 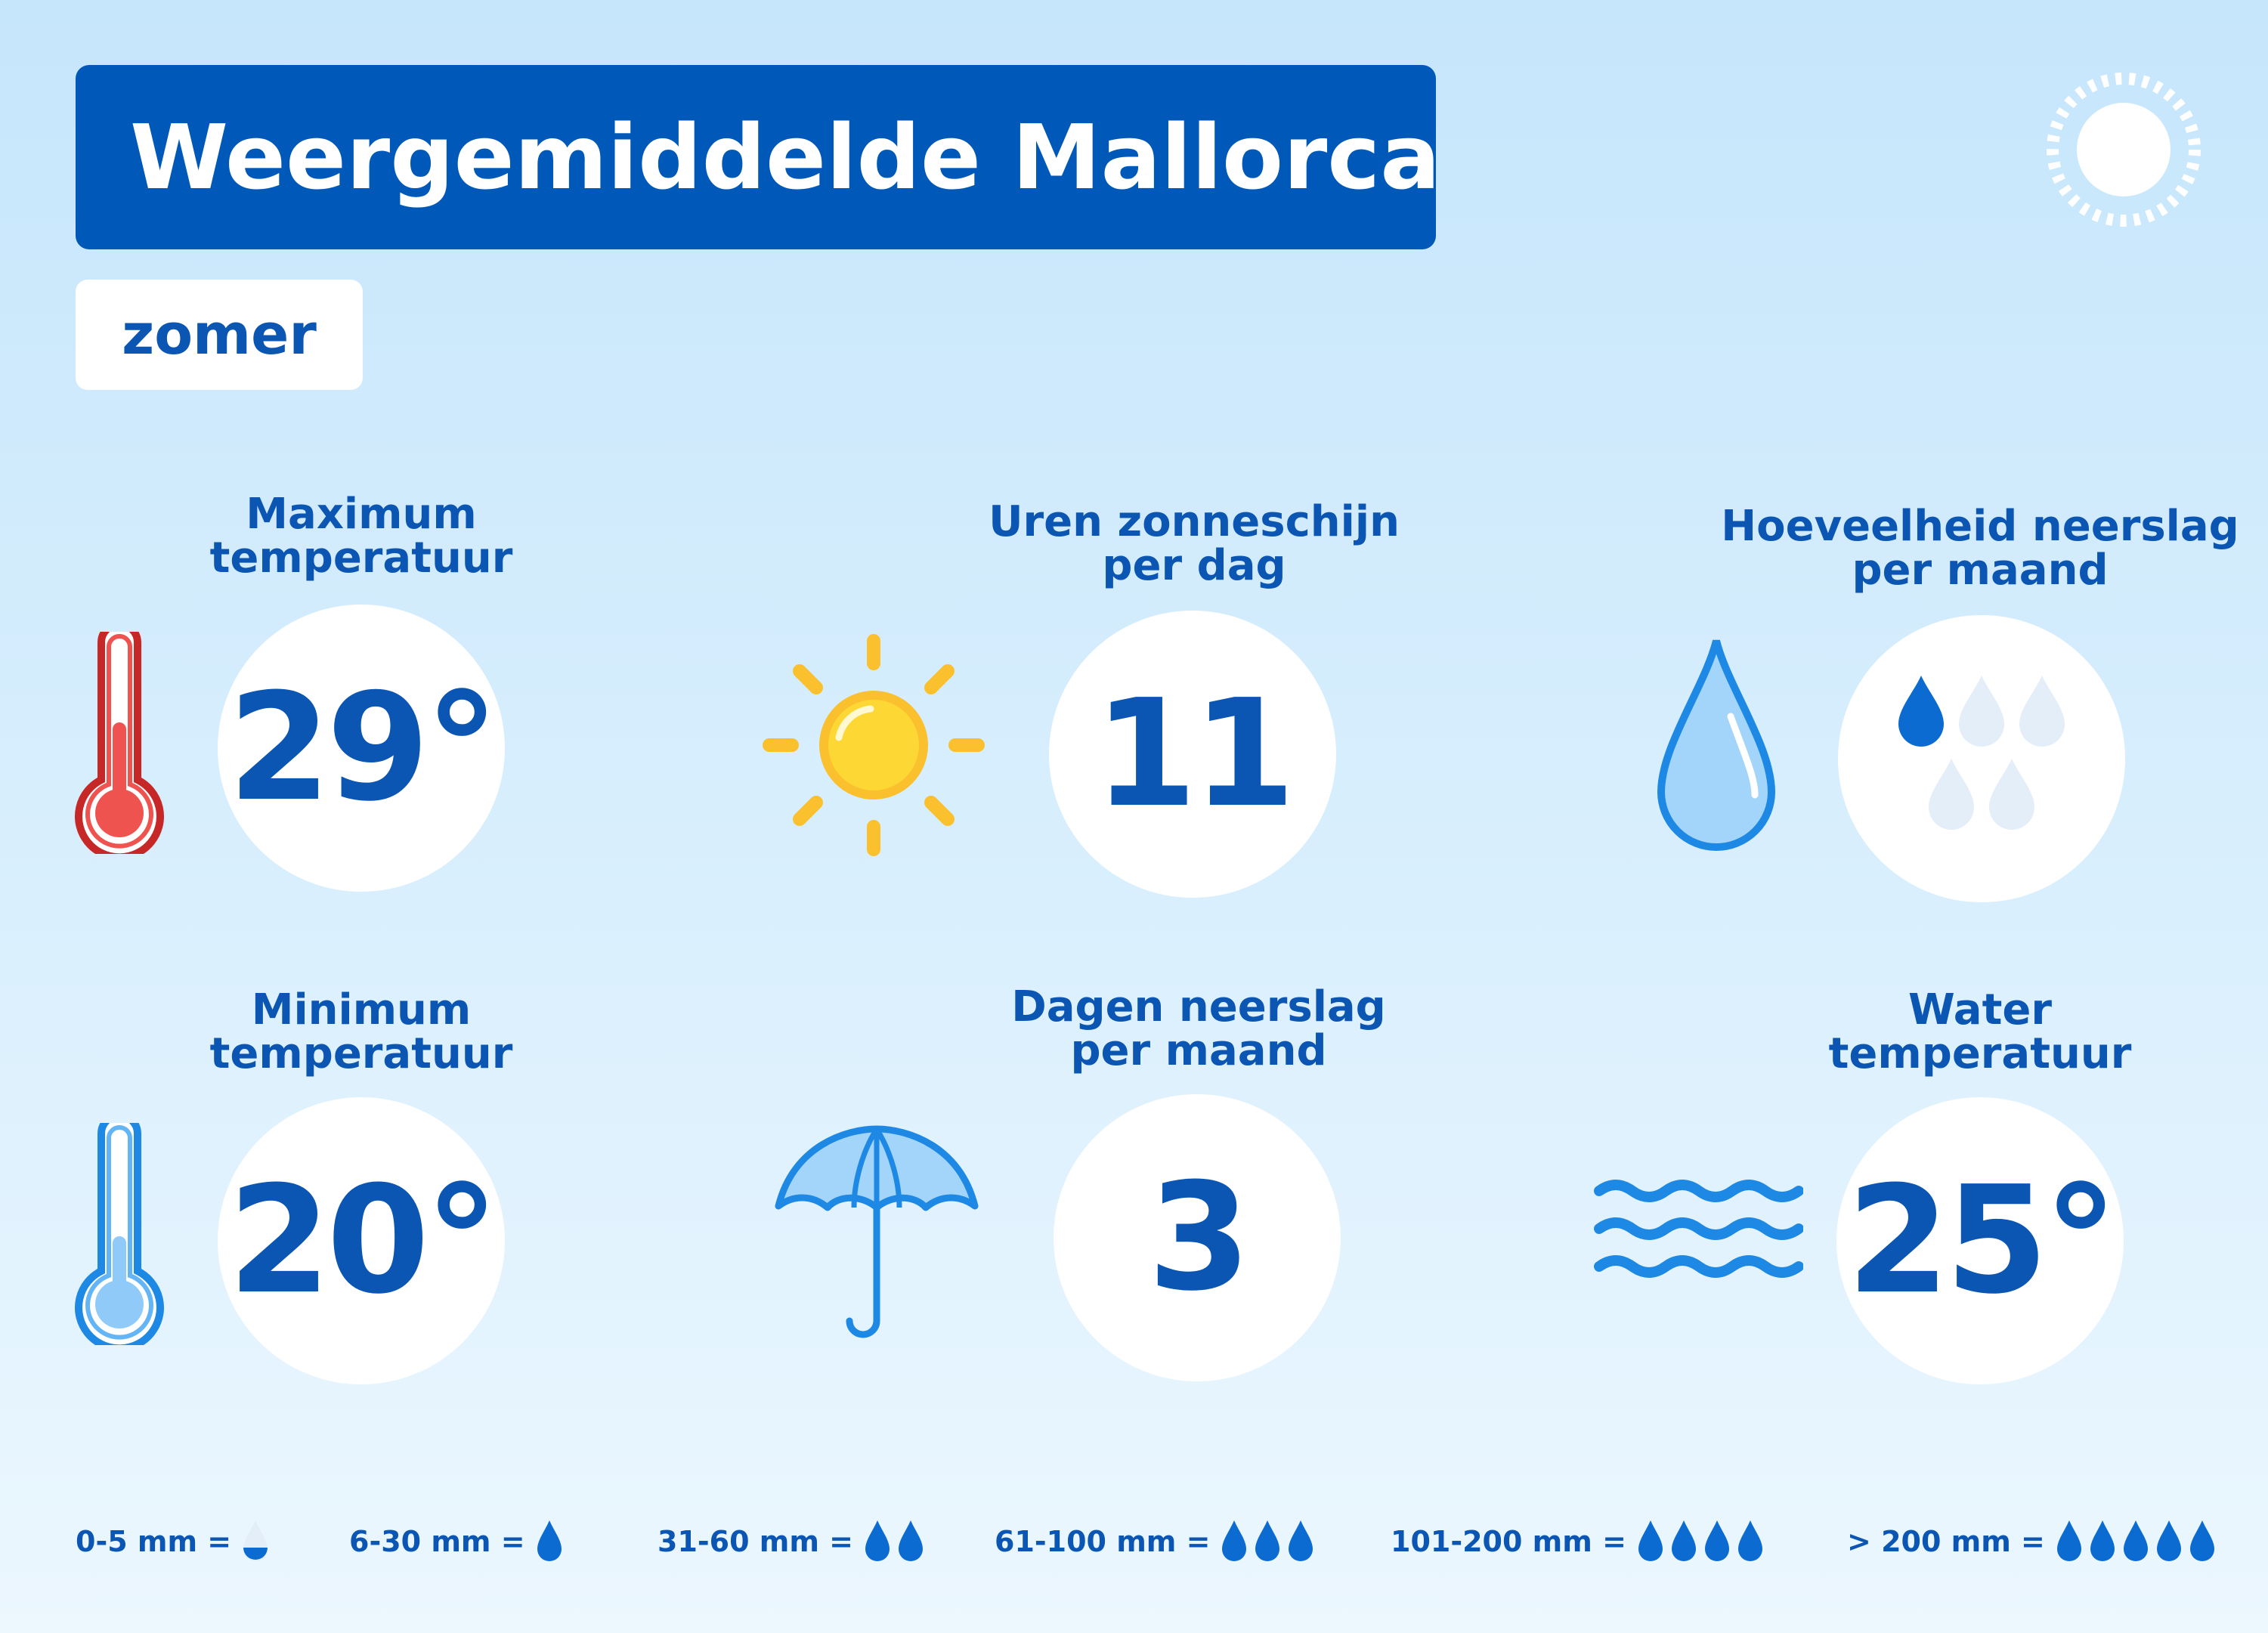 What do you see at coordinates (1157, 1542) in the screenshot?
I see `legend-item-61-100mm: 61-100 mm =` at bounding box center [1157, 1542].